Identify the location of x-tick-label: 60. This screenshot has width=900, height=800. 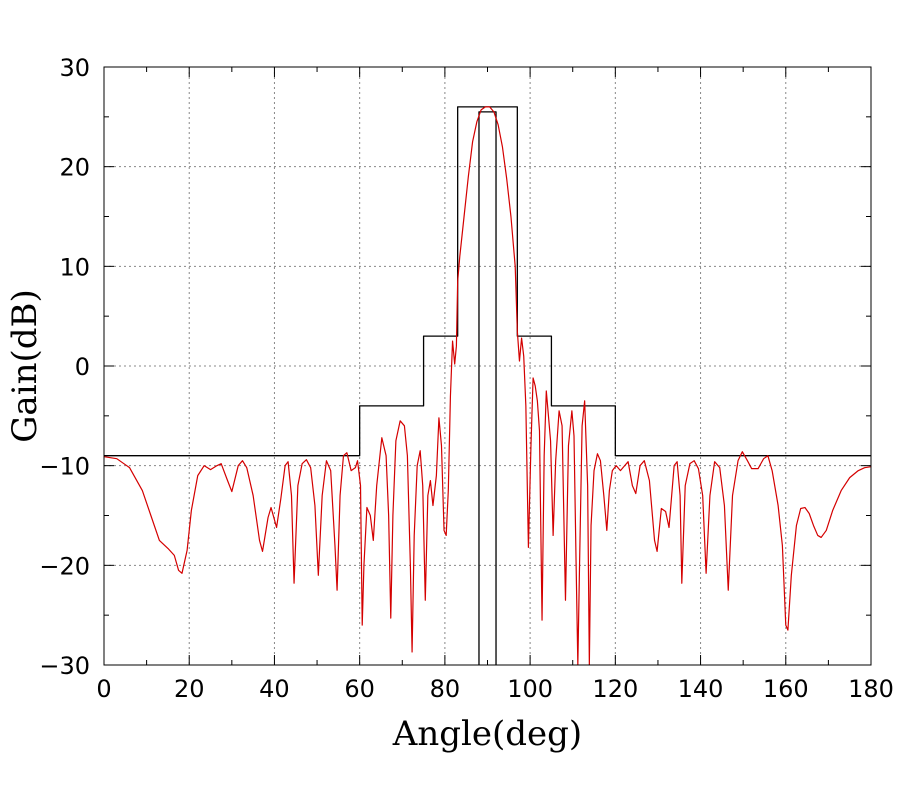
(359, 689).